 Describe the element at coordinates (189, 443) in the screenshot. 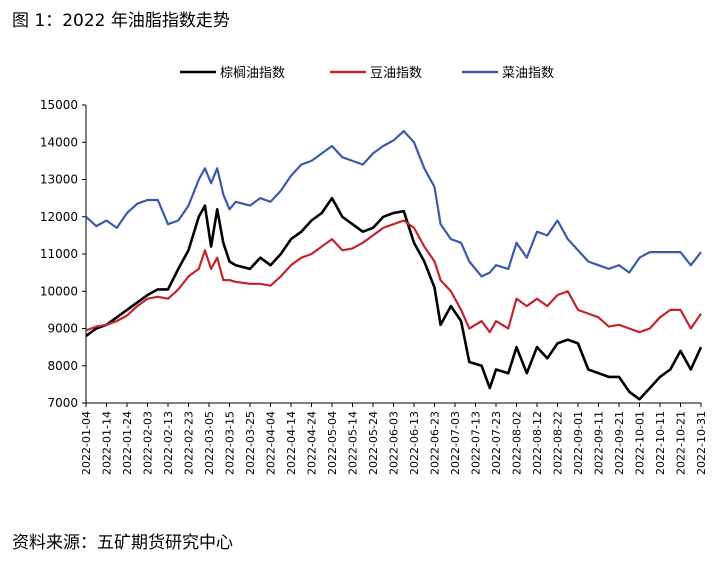

I see `x-tick-label: 2022-02-23` at that location.